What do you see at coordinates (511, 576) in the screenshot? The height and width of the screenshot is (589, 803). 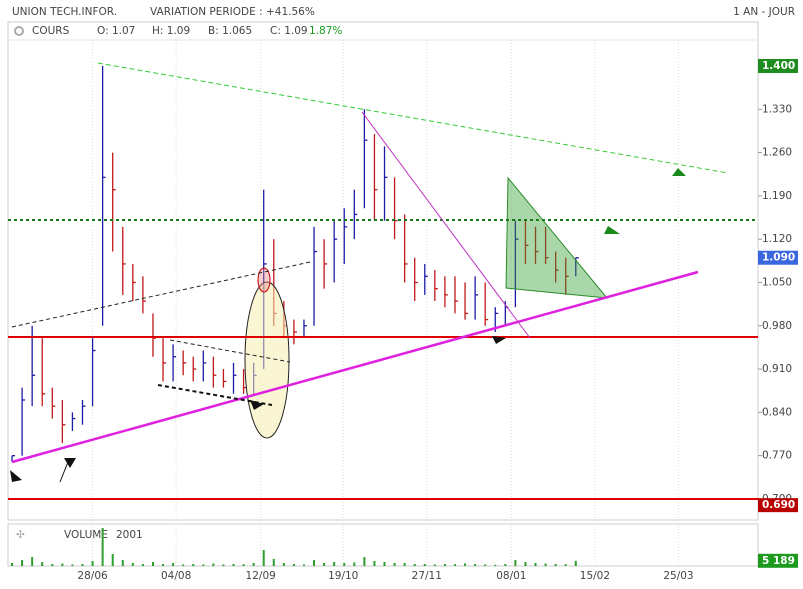 I see `x-tick-label: 08/01` at bounding box center [511, 576].